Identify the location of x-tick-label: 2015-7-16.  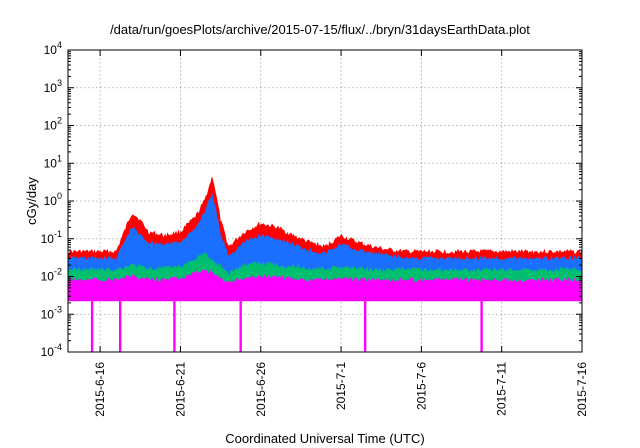
(582, 389).